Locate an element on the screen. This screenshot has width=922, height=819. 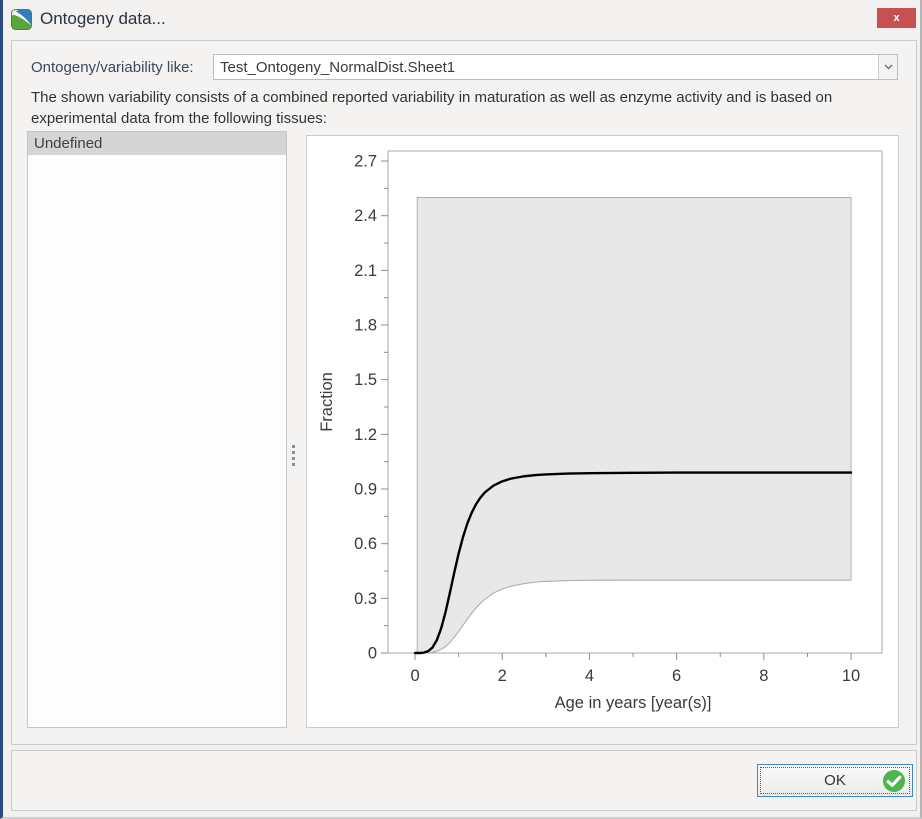
svg-text: 10 is located at coordinates (851, 676).